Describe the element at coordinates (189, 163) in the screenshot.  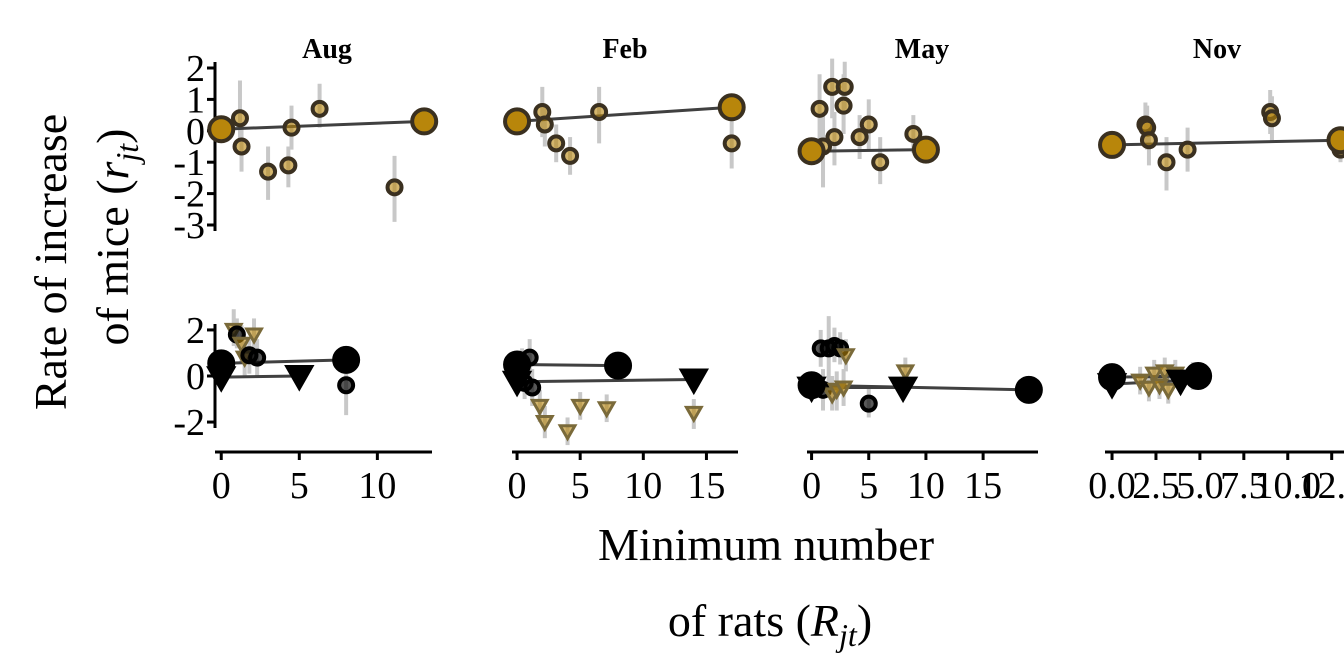
I see `y-tick-label: -1` at that location.